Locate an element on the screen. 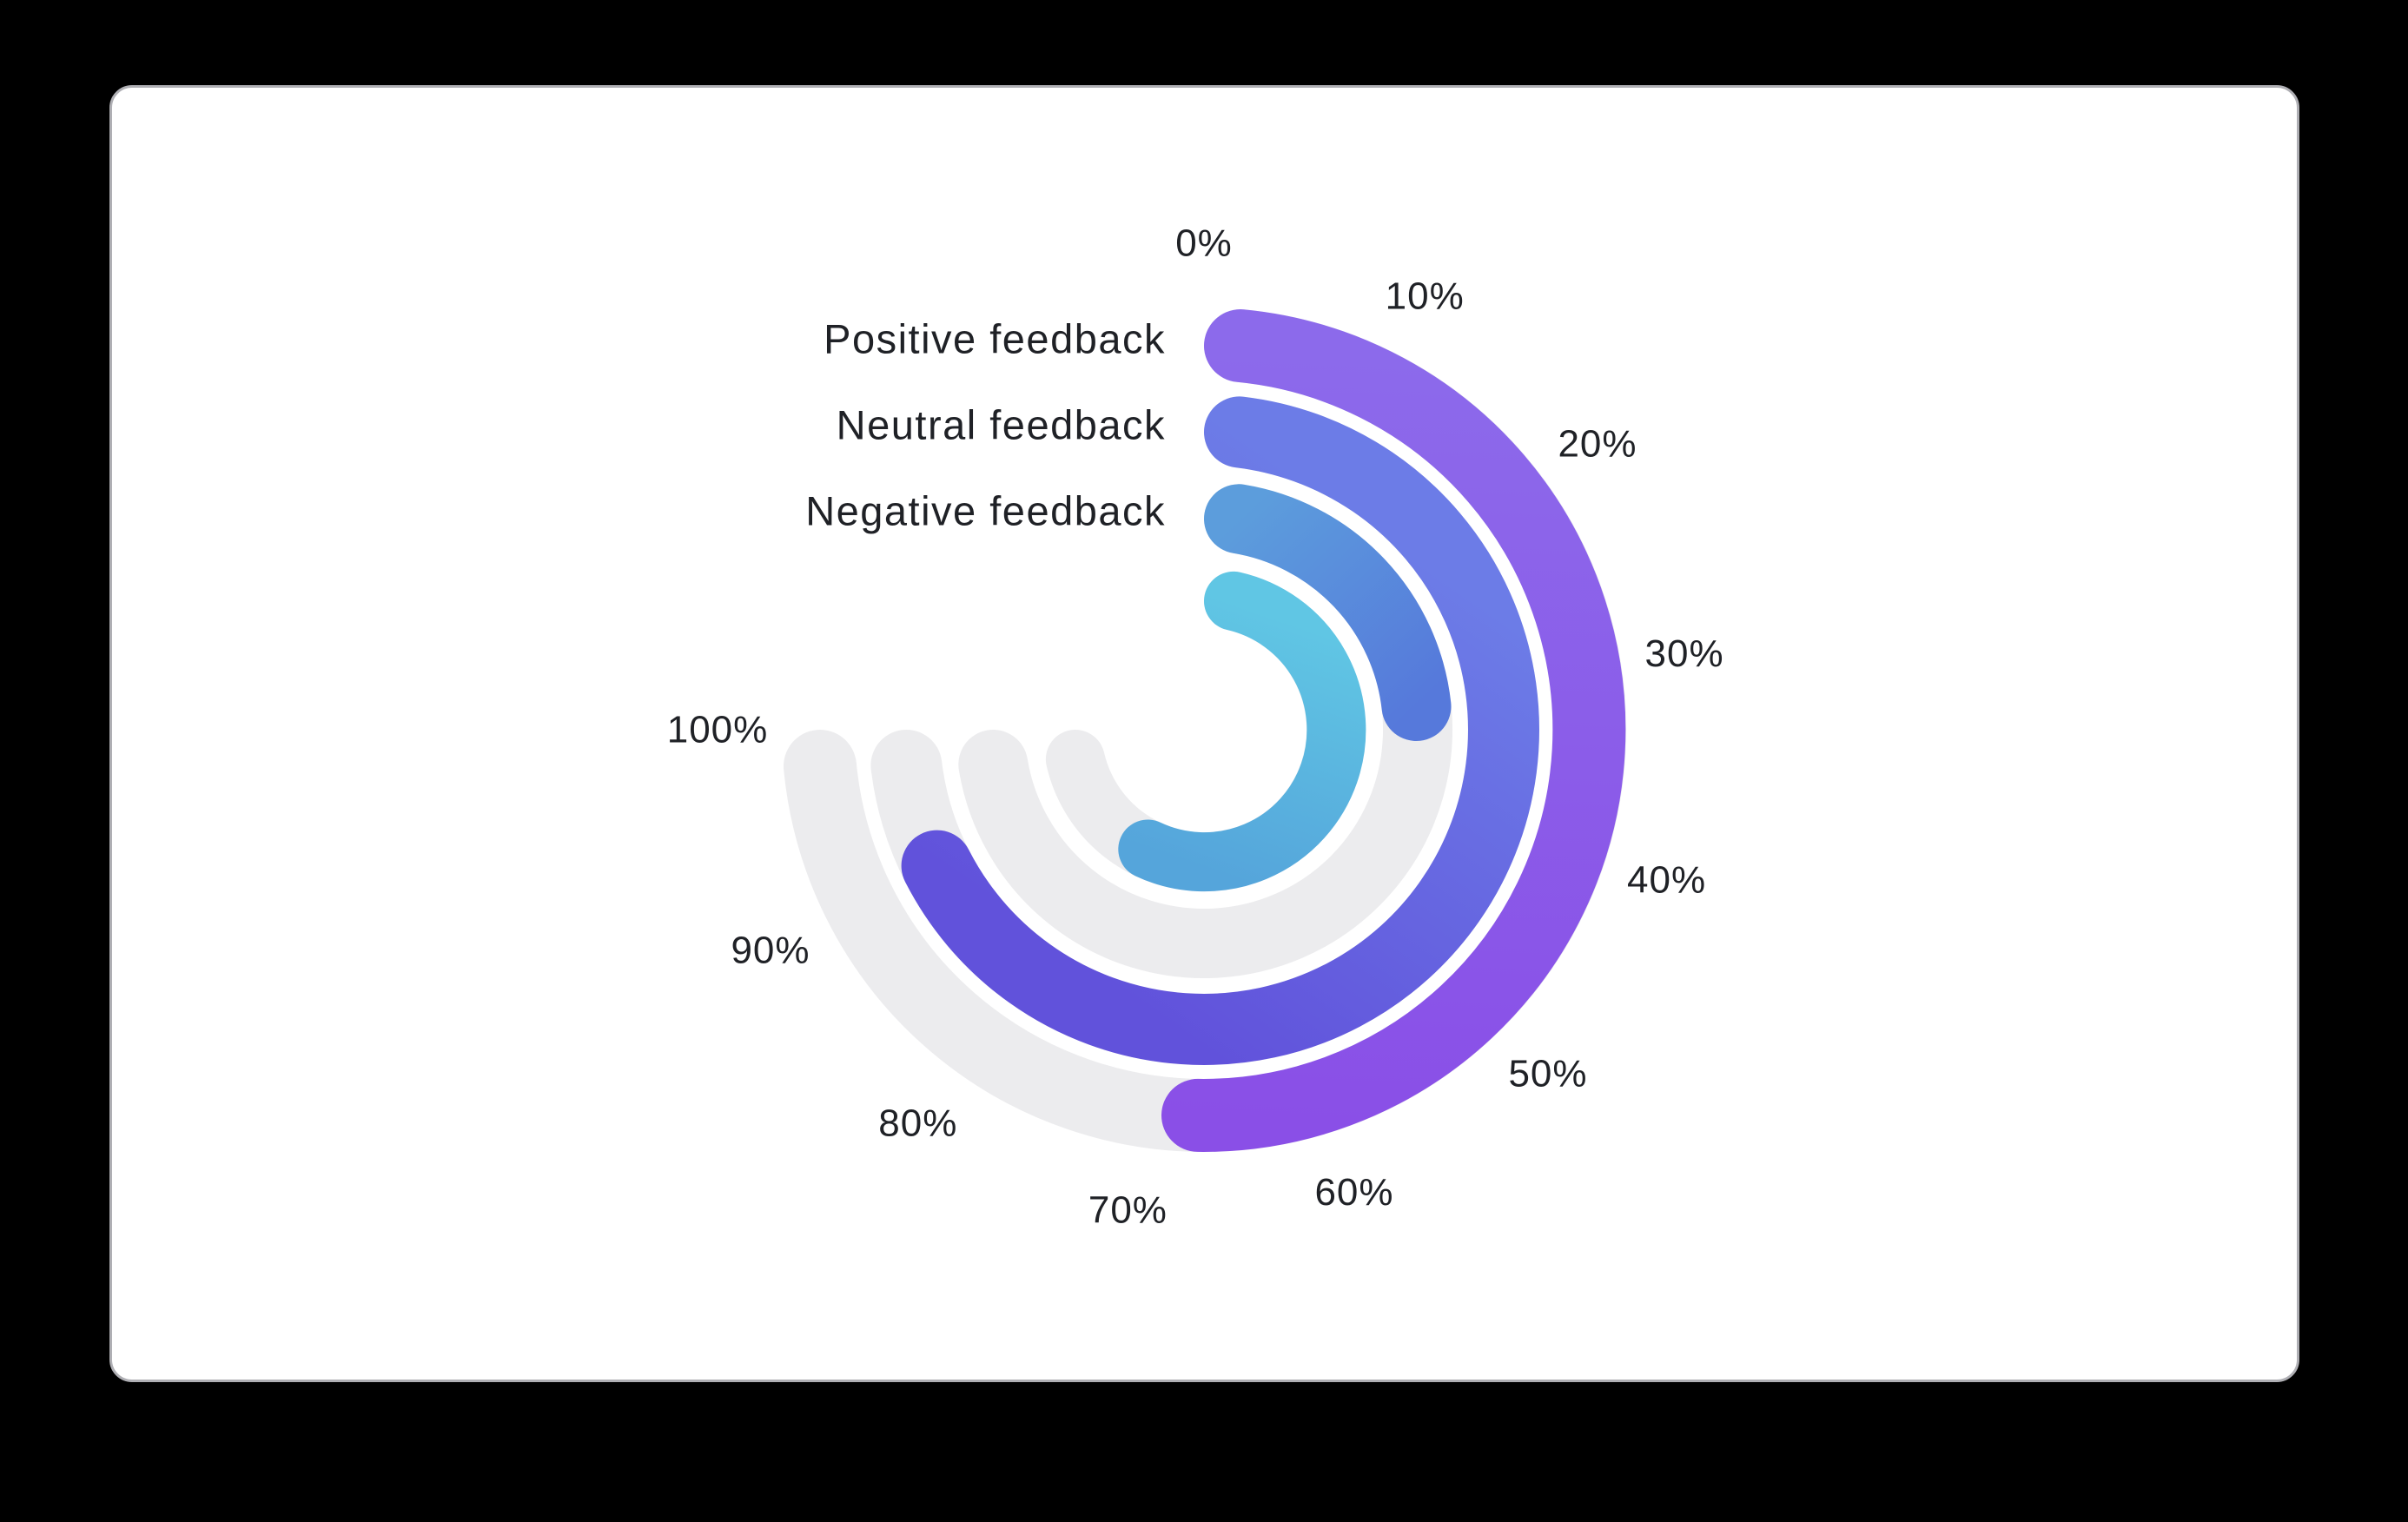 Image resolution: width=2408 pixels, height=1522 pixels. tick-label-40: 40% is located at coordinates (1667, 880).